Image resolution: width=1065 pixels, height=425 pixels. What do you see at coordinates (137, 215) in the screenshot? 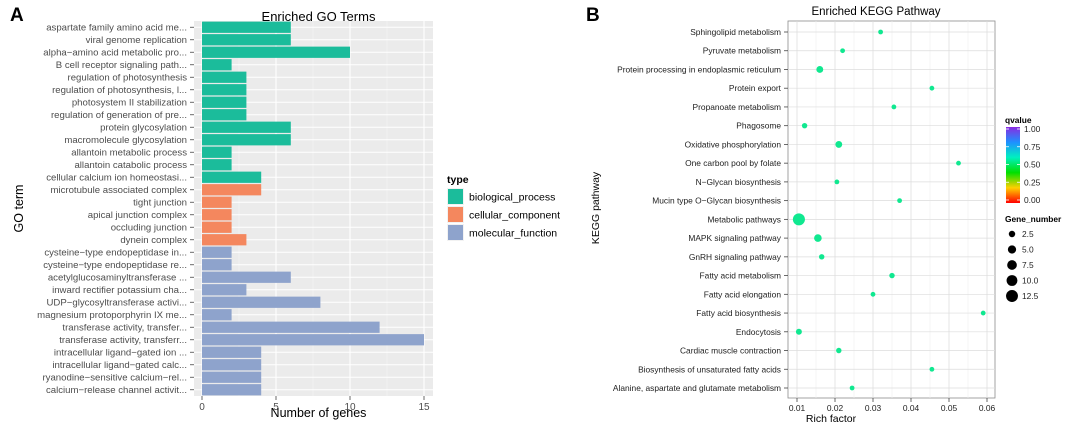
I see `y-tick-label: apical junction complex` at bounding box center [137, 215].